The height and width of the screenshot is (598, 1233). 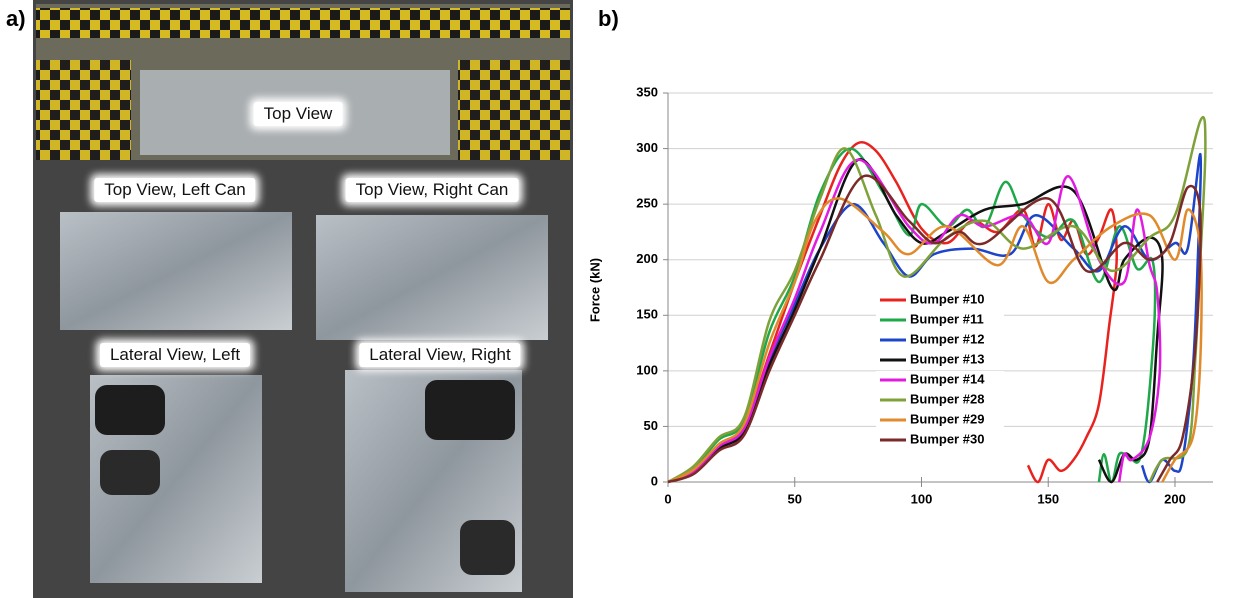 What do you see at coordinates (947, 398) in the screenshot?
I see `legend-label: Bumper #28` at bounding box center [947, 398].